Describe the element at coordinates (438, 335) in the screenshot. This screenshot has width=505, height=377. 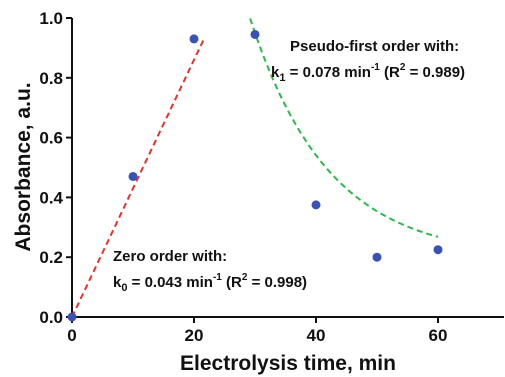
I see `x-tick-label: 60` at that location.